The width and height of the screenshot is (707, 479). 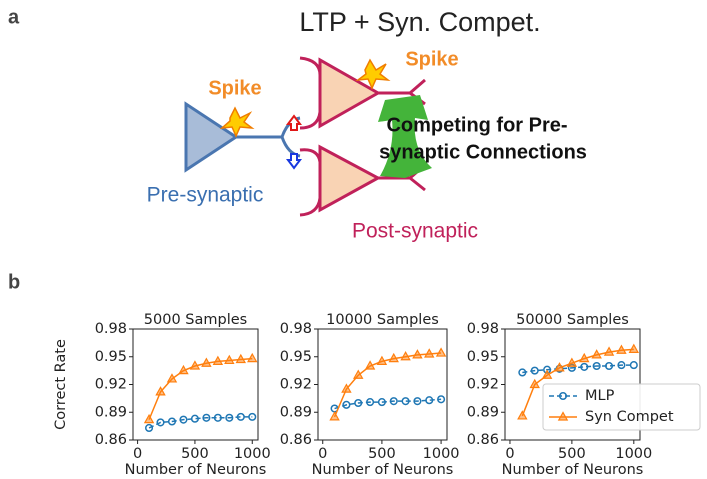 What do you see at coordinates (415, 231) in the screenshot?
I see `post-label: Post-synaptic` at bounding box center [415, 231].